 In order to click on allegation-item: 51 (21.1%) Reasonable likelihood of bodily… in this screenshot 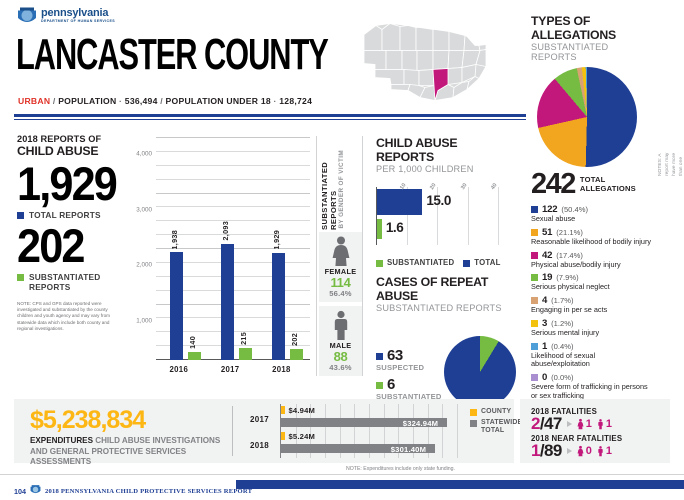, I will do `click(592, 237)`.